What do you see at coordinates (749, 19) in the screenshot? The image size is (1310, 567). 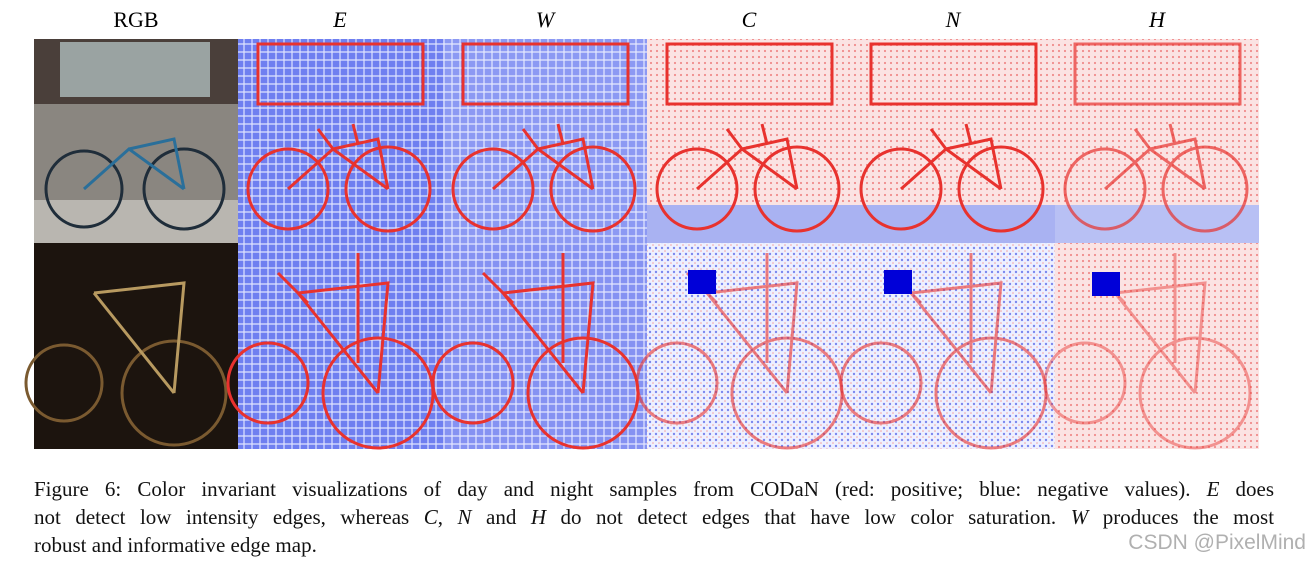 I see `column-header: C` at bounding box center [749, 19].